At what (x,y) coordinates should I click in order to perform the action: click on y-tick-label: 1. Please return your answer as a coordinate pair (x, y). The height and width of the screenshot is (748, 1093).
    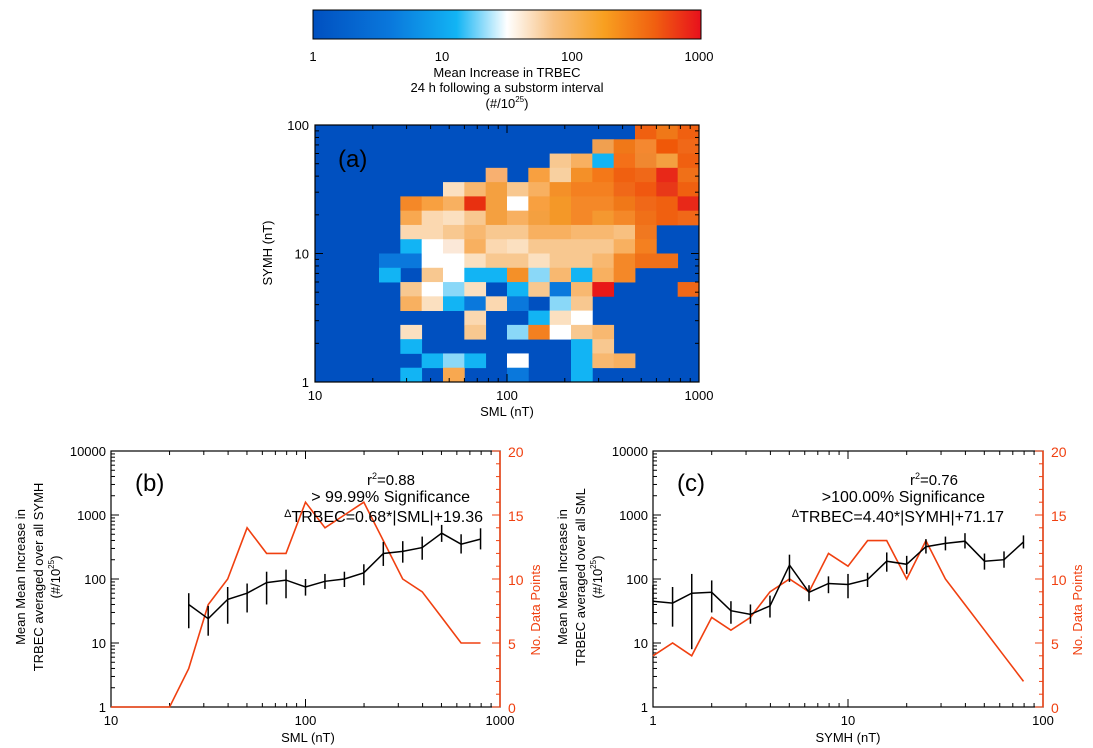
    Looking at the image, I should click on (644, 707).